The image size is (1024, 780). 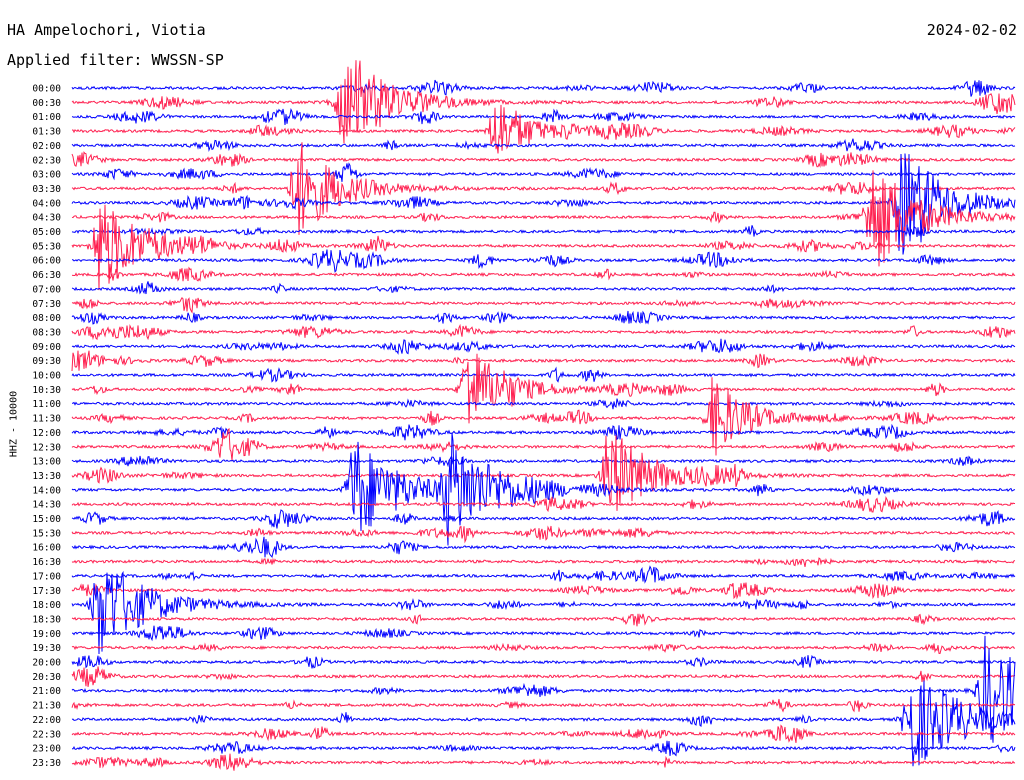 I want to click on tick-label: 02:00, so click(x=46, y=146).